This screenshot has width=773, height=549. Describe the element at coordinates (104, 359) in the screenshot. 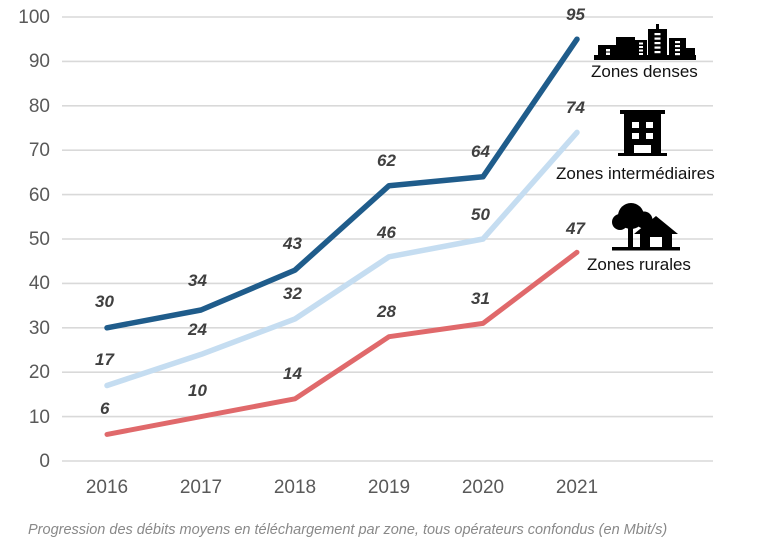

I see `data-label-intermediaires-2016: 17` at that location.